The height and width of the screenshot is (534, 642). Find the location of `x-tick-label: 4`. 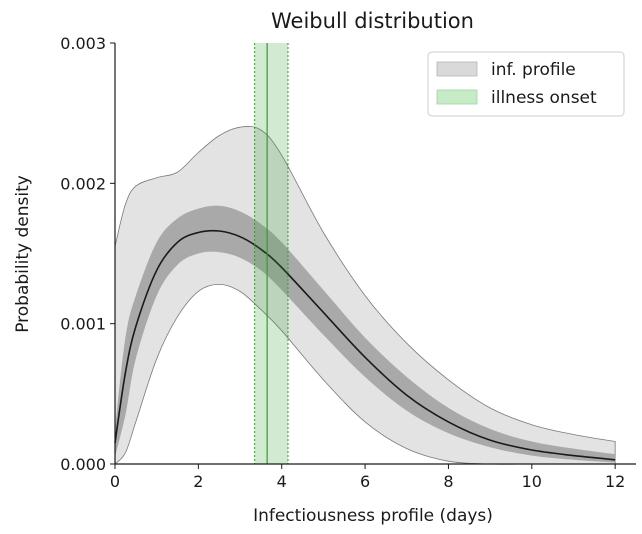

x-tick-label: 4 is located at coordinates (282, 481).